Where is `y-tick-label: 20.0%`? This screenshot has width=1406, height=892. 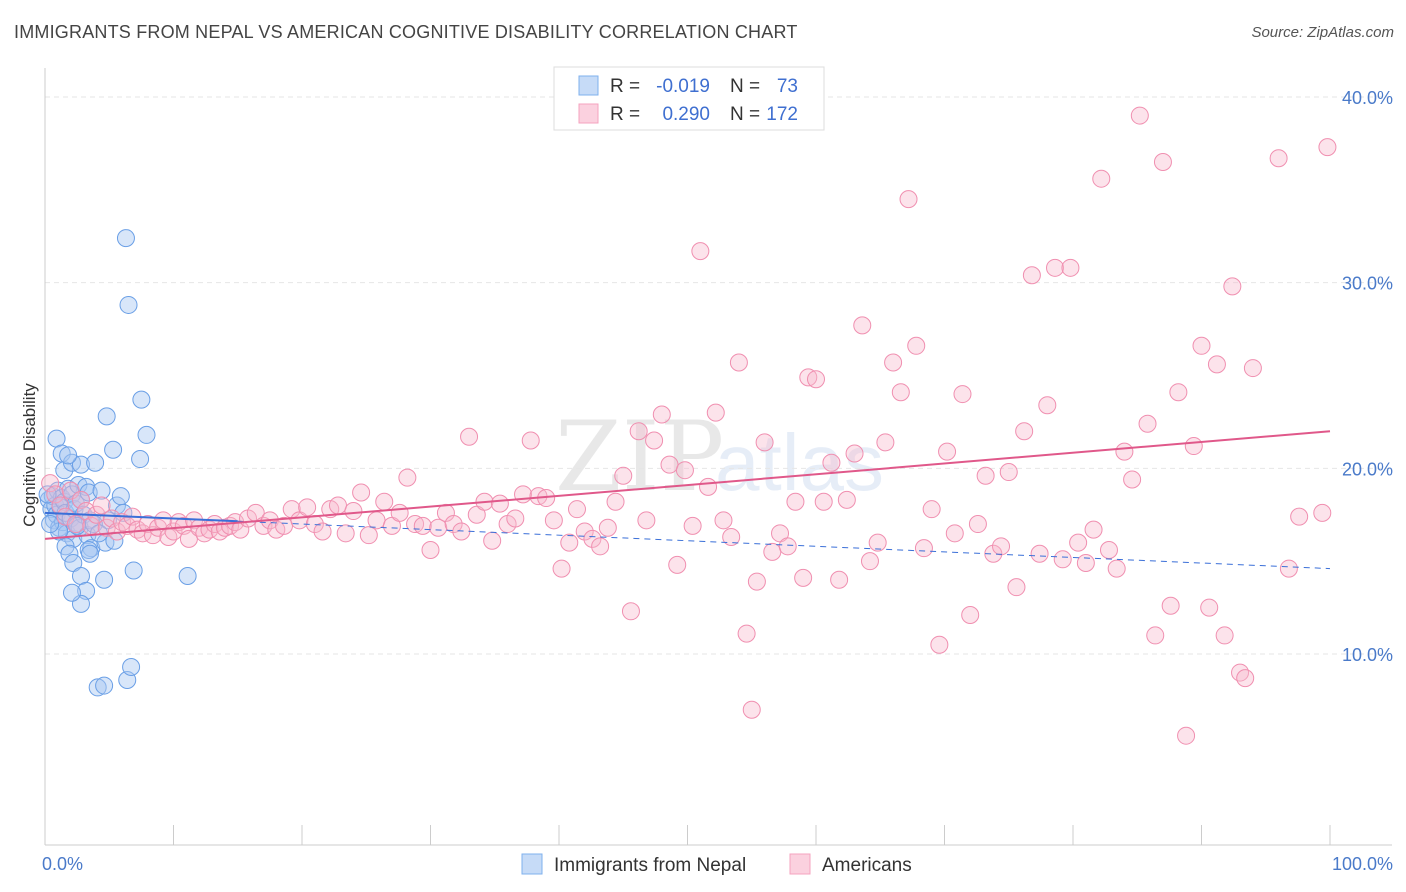 y-tick-label: 20.0% is located at coordinates (1367, 469).